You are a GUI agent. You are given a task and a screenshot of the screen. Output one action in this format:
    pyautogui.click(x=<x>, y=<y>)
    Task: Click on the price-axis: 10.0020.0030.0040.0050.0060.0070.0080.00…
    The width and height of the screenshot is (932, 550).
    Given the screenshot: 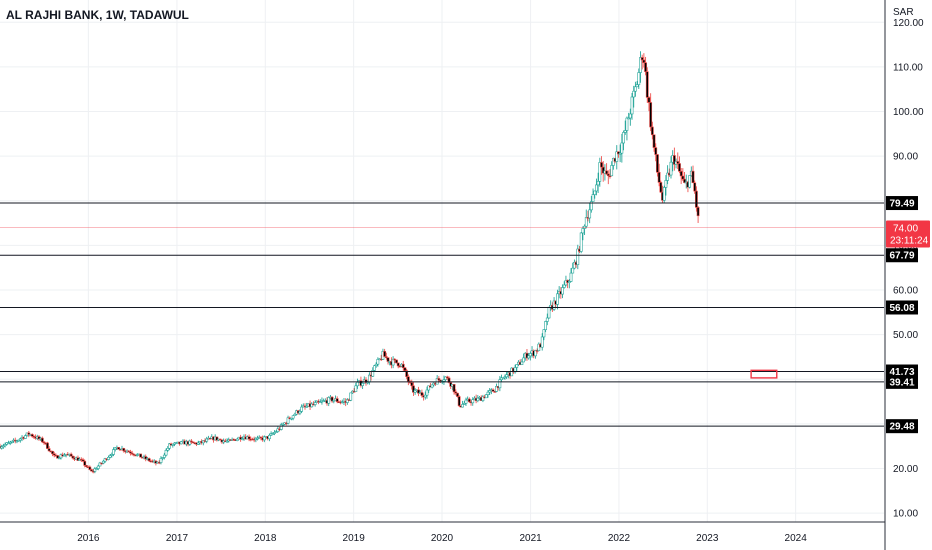 What is the action you would take?
    pyautogui.click(x=908, y=269)
    